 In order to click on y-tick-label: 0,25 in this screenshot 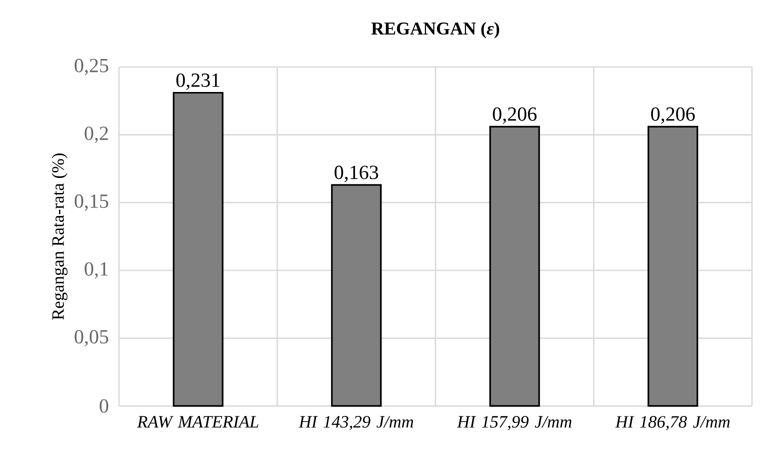, I will do `click(91, 67)`.